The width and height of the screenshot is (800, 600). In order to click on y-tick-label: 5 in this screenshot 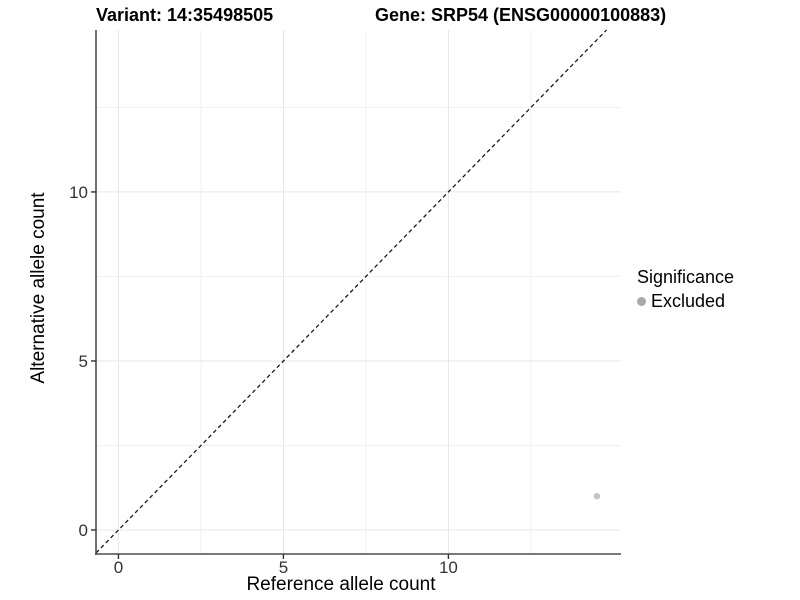, I will do `click(83, 361)`.